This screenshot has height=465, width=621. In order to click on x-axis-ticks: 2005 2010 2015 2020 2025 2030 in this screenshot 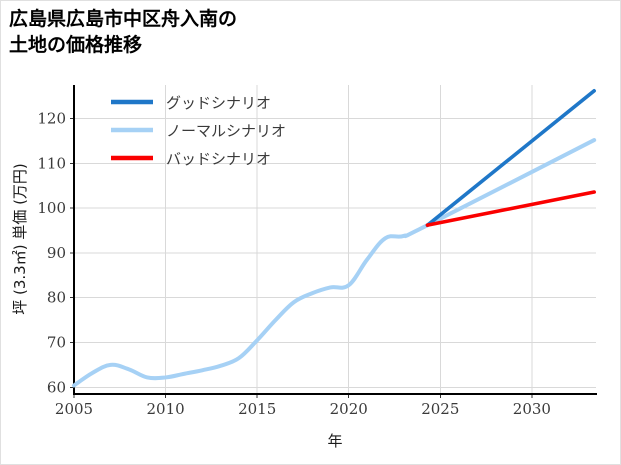, I will do `click(303, 406)`.